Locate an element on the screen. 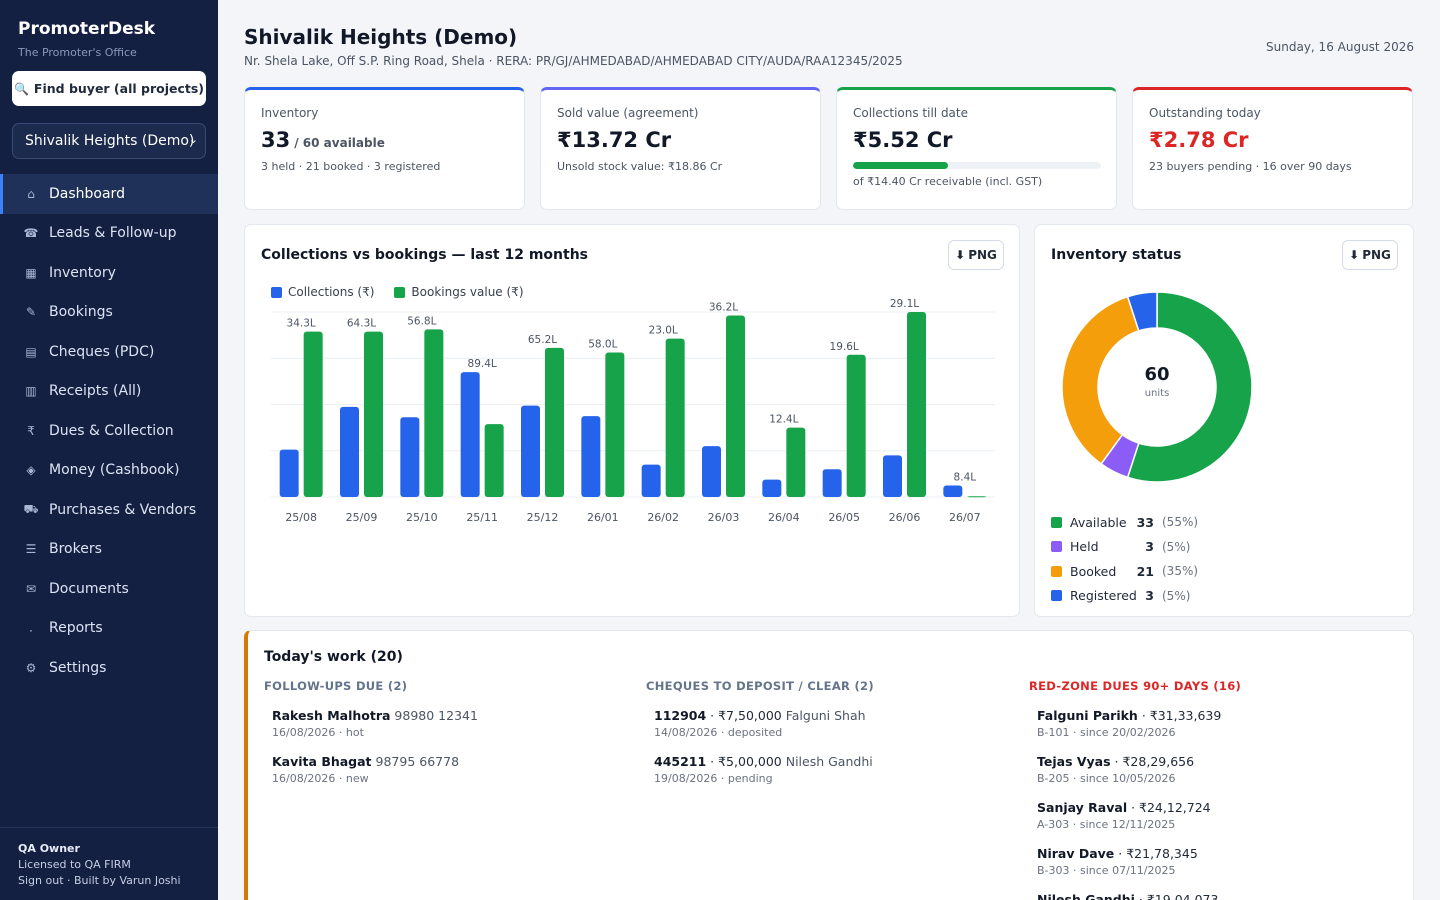  license-text: Licensed to QA FIRM is located at coordinates (74, 864).